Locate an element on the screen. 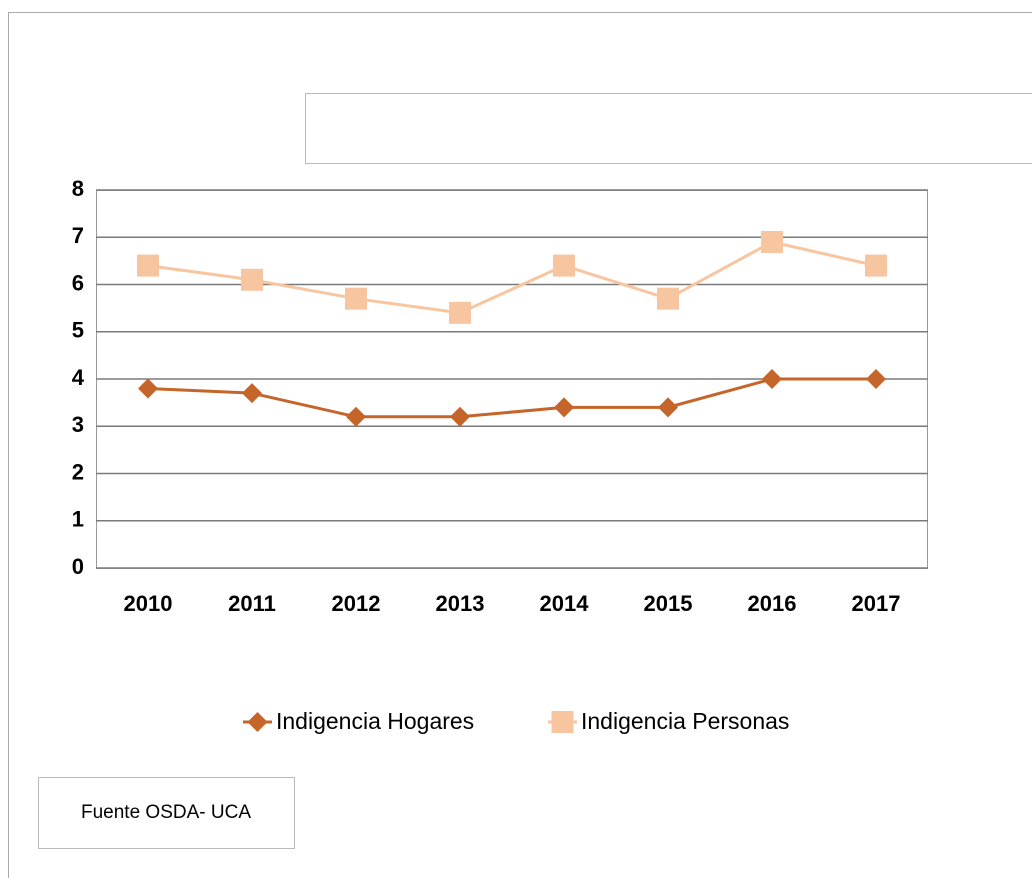  source-box is located at coordinates (166, 813).